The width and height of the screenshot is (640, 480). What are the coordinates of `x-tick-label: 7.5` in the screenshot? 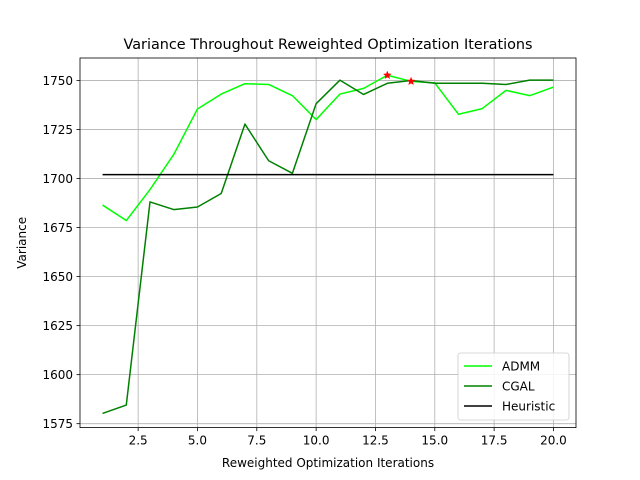 It's located at (256, 441).